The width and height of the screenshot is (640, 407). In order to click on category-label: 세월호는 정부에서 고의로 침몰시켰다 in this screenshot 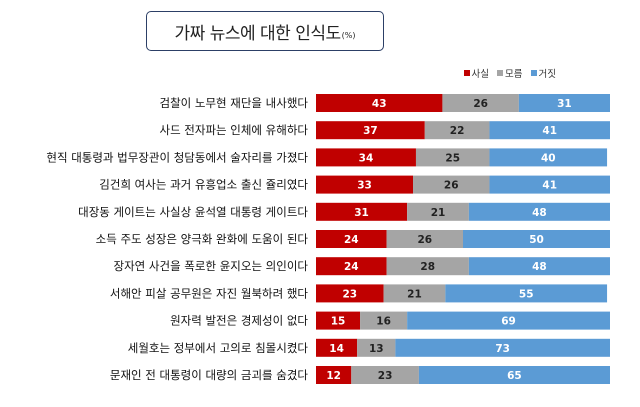, I will do `click(218, 348)`.